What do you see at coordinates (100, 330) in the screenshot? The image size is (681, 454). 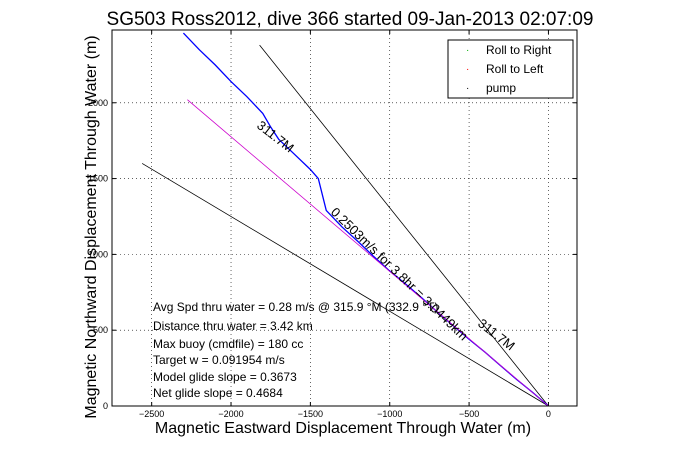 I see `y-tick-label: 500` at bounding box center [100, 330].